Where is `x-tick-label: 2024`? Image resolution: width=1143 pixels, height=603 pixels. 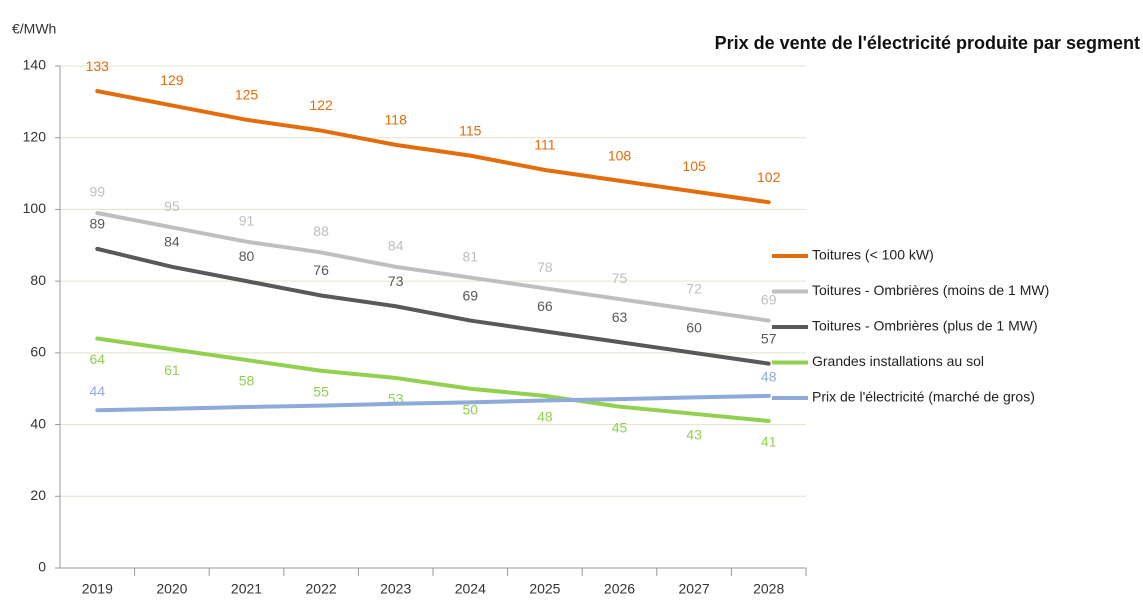 x-tick-label: 2024 is located at coordinates (470, 589).